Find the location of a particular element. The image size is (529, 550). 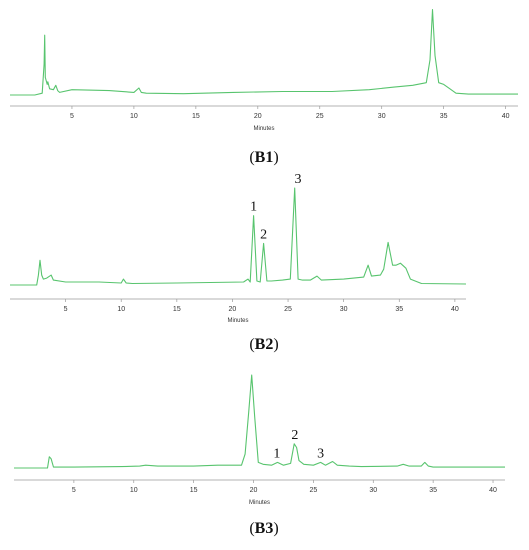

caption-id: B1 is located at coordinates (264, 157).